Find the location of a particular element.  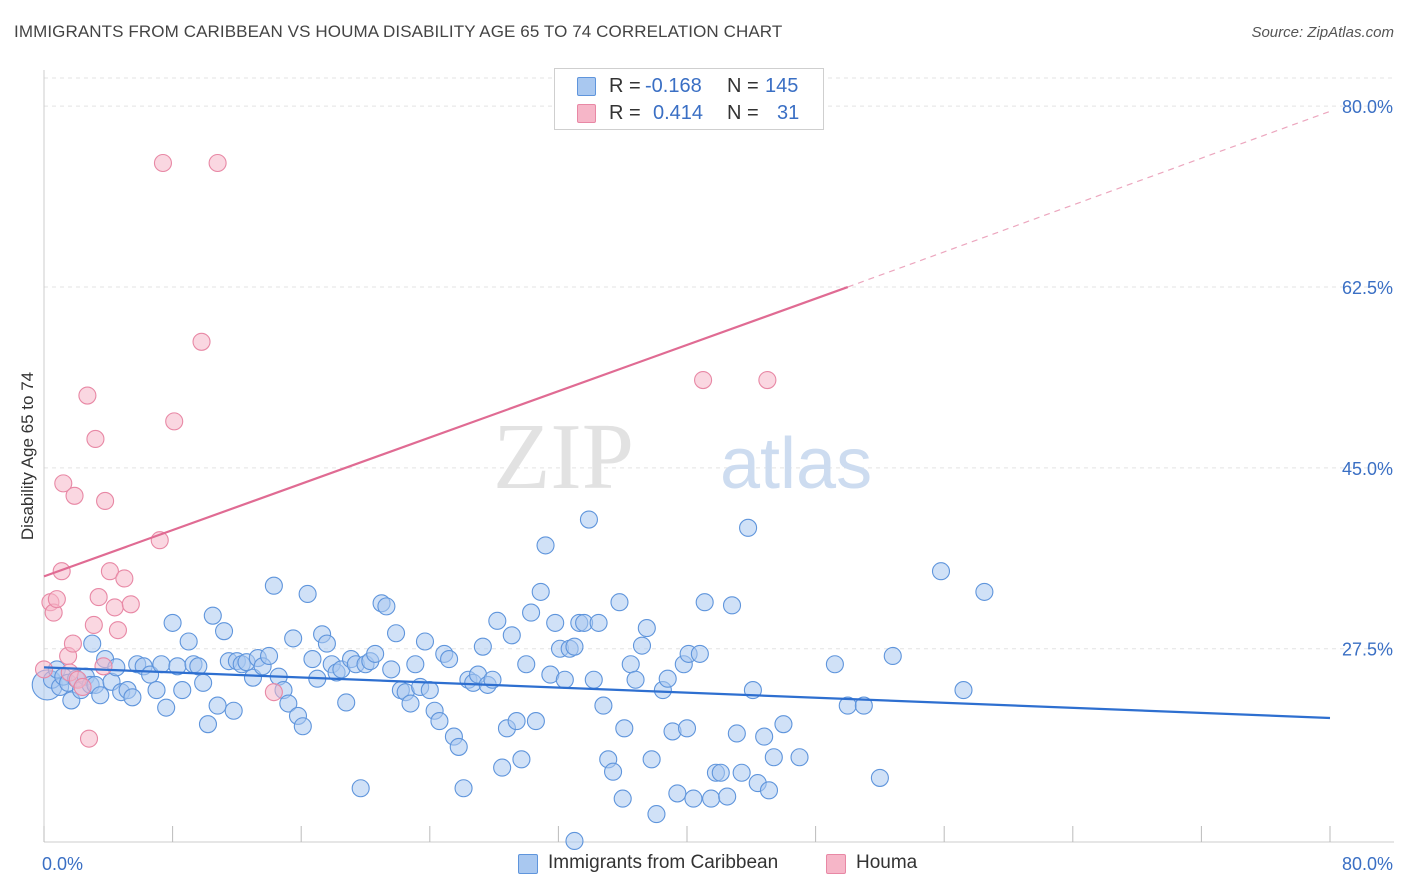

trend-line-caribbean is located at coordinates (687, 693).